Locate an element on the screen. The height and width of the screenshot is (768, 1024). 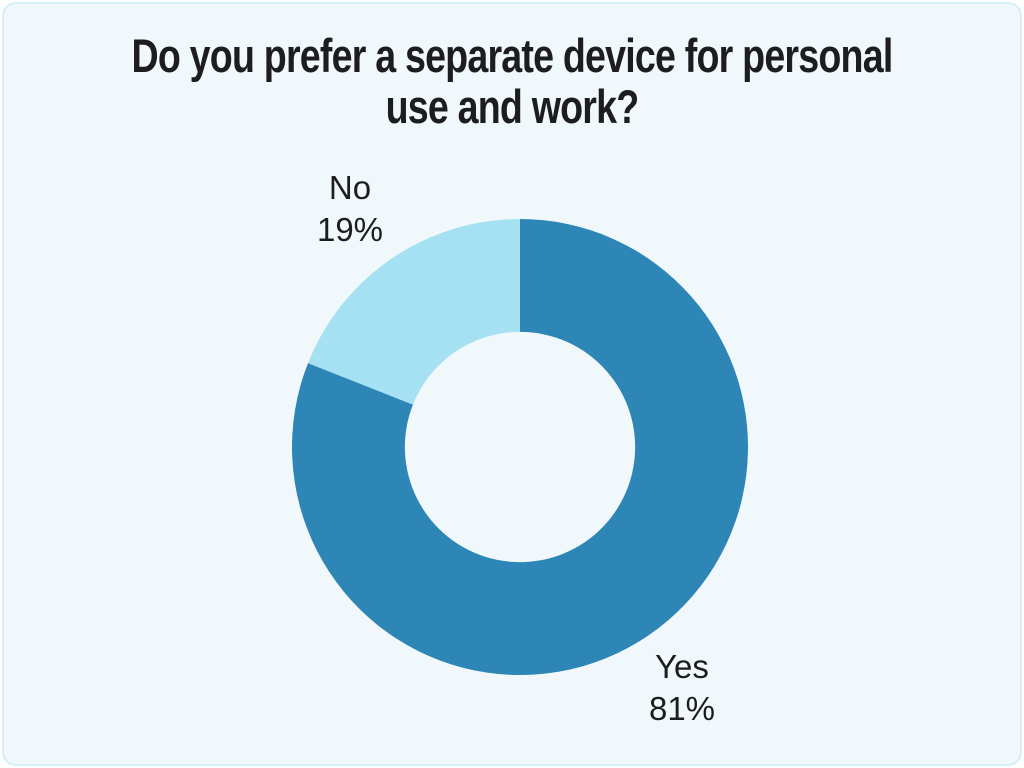
segment-label-yes-text: Yes is located at coordinates (682, 666).